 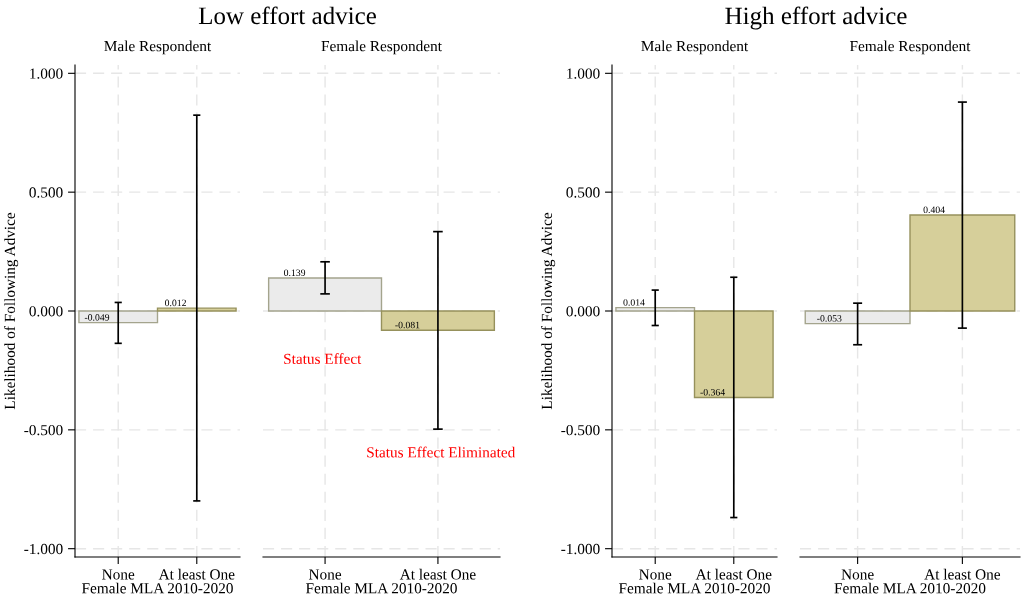 I want to click on data-label: 0.139, so click(x=295, y=273).